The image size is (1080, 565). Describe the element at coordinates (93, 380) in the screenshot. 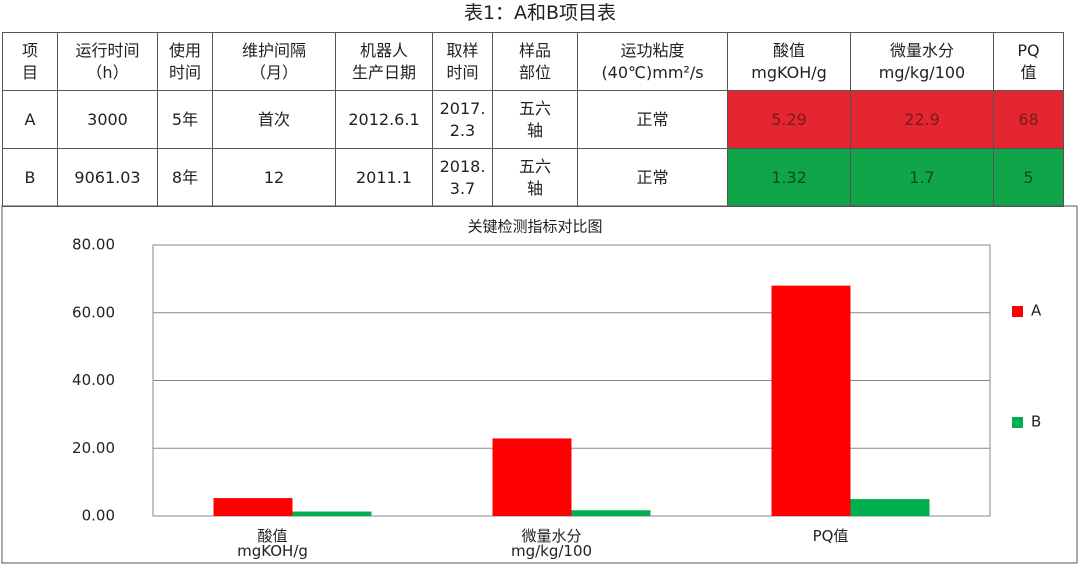

I see `y-tick-label: 40.00` at that location.